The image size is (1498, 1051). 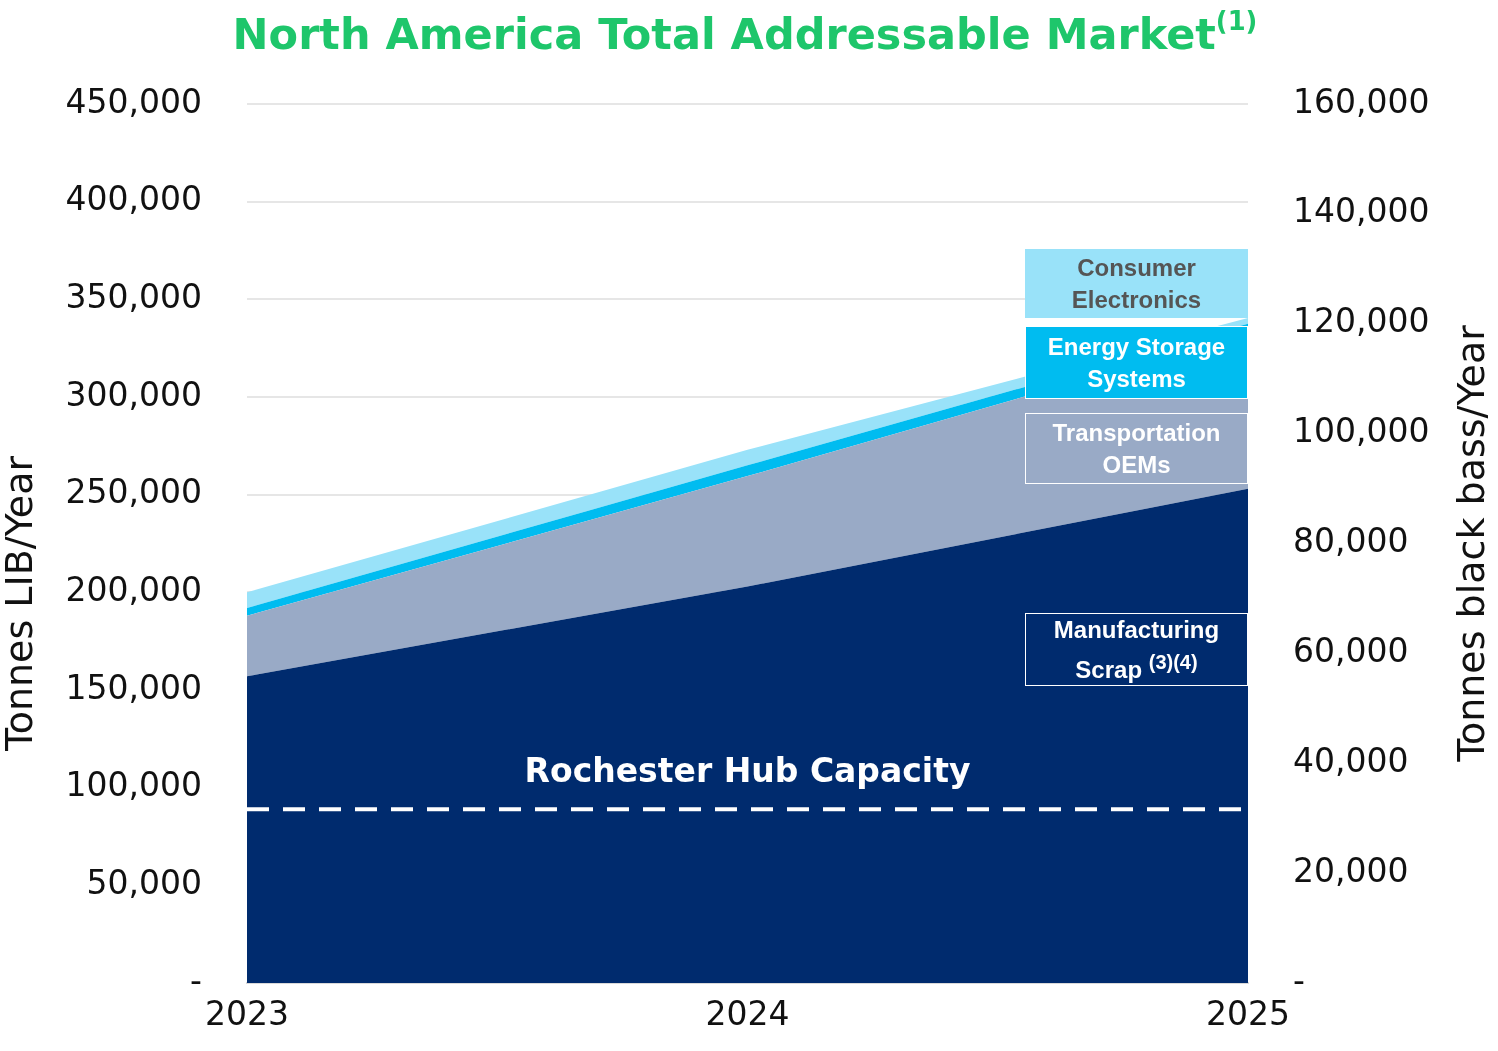 What do you see at coordinates (133, 492) in the screenshot?
I see `y-tick-label: 250,000` at bounding box center [133, 492].